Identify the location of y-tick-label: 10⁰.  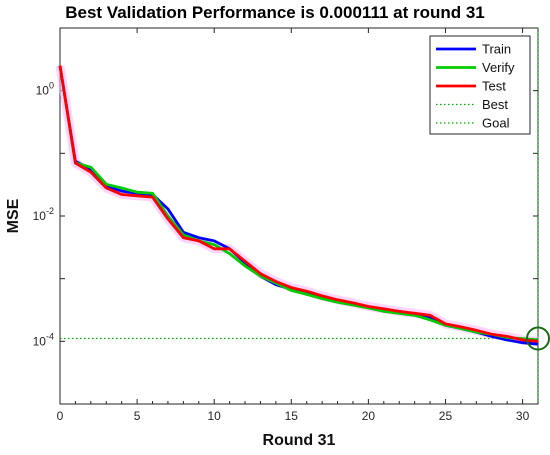
(45, 89).